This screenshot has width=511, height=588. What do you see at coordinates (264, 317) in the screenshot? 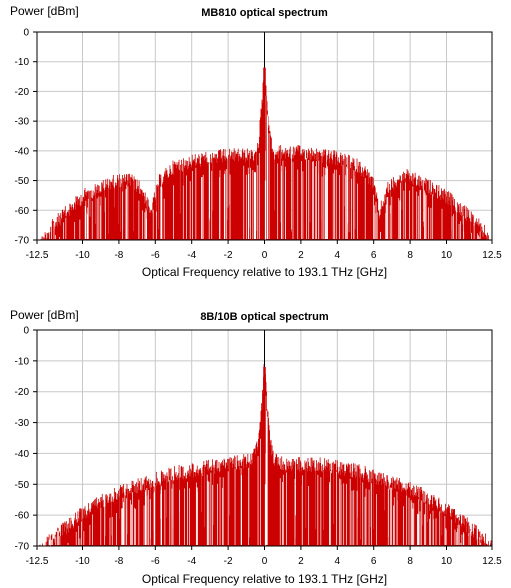
I see `8b10b-chart-title: 8B/10B optical spectrum` at bounding box center [264, 317].